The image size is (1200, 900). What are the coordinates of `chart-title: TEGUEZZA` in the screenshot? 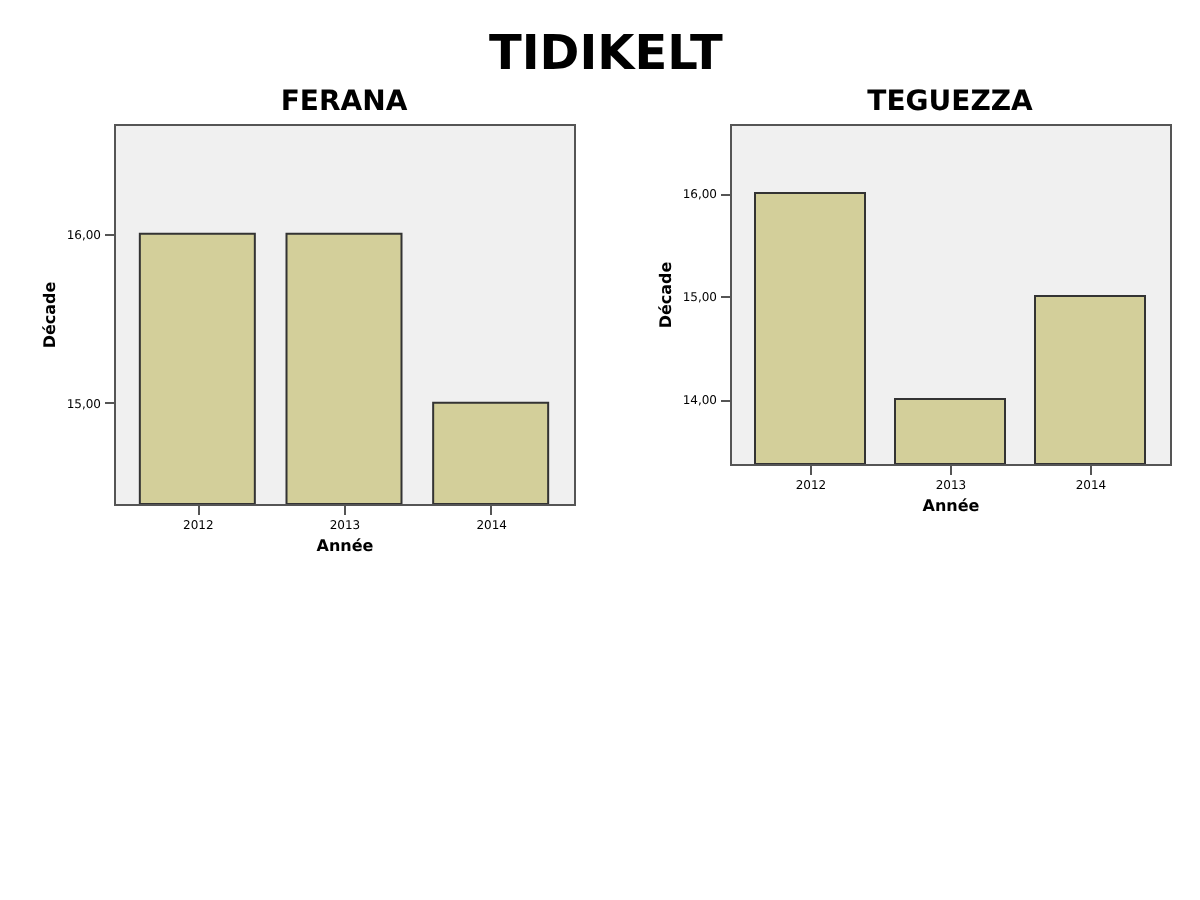 It's located at (950, 102).